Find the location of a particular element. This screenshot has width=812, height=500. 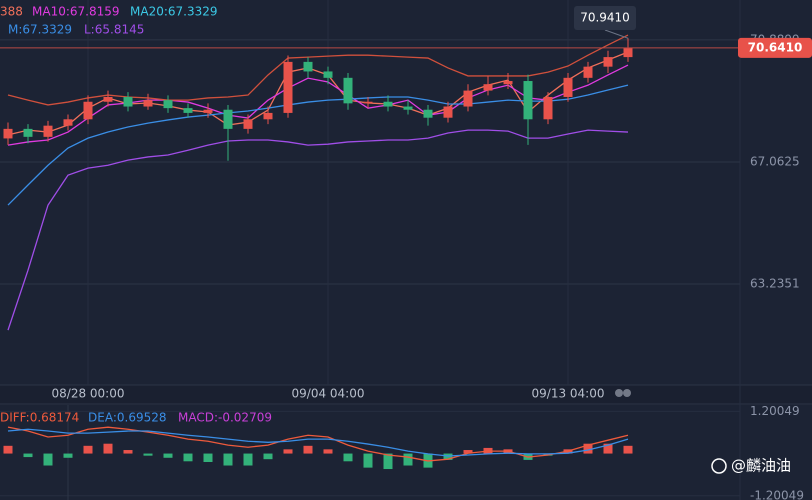

x-tick-label: 09/04 04:00 is located at coordinates (328, 394).